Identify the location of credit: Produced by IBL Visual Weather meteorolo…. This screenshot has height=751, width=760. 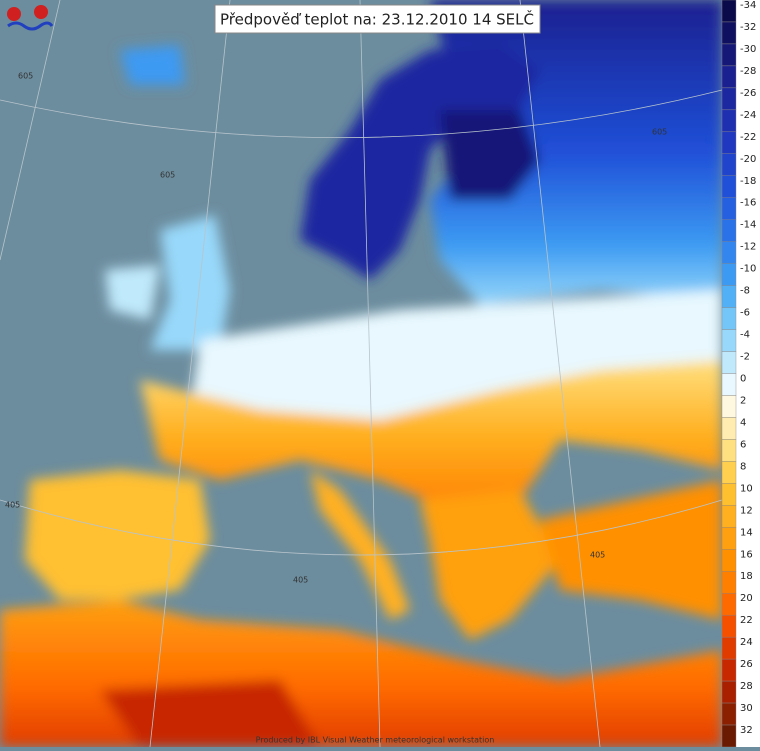
(375, 740).